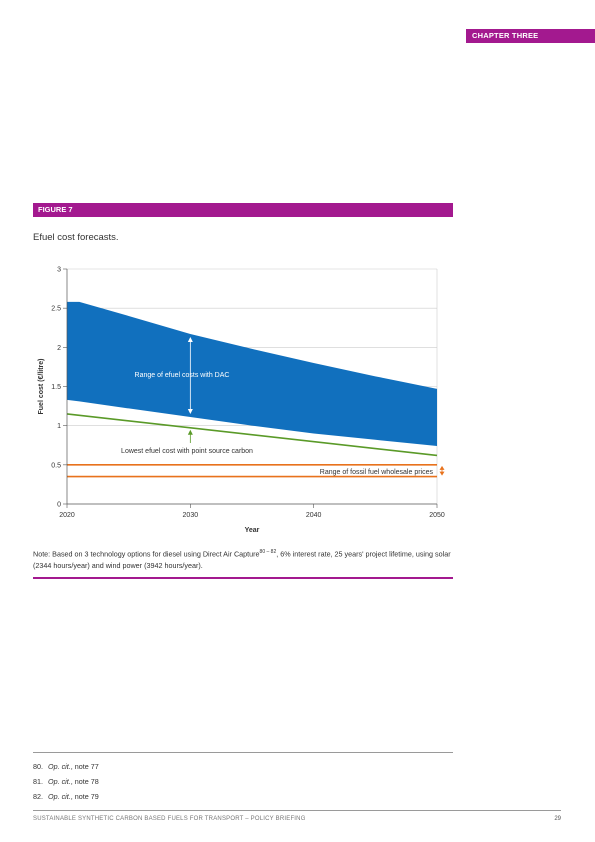 This screenshot has height=842, width=595. Describe the element at coordinates (66, 796) in the screenshot. I see `footnote-item: 82. Op. cit., note 79` at that location.